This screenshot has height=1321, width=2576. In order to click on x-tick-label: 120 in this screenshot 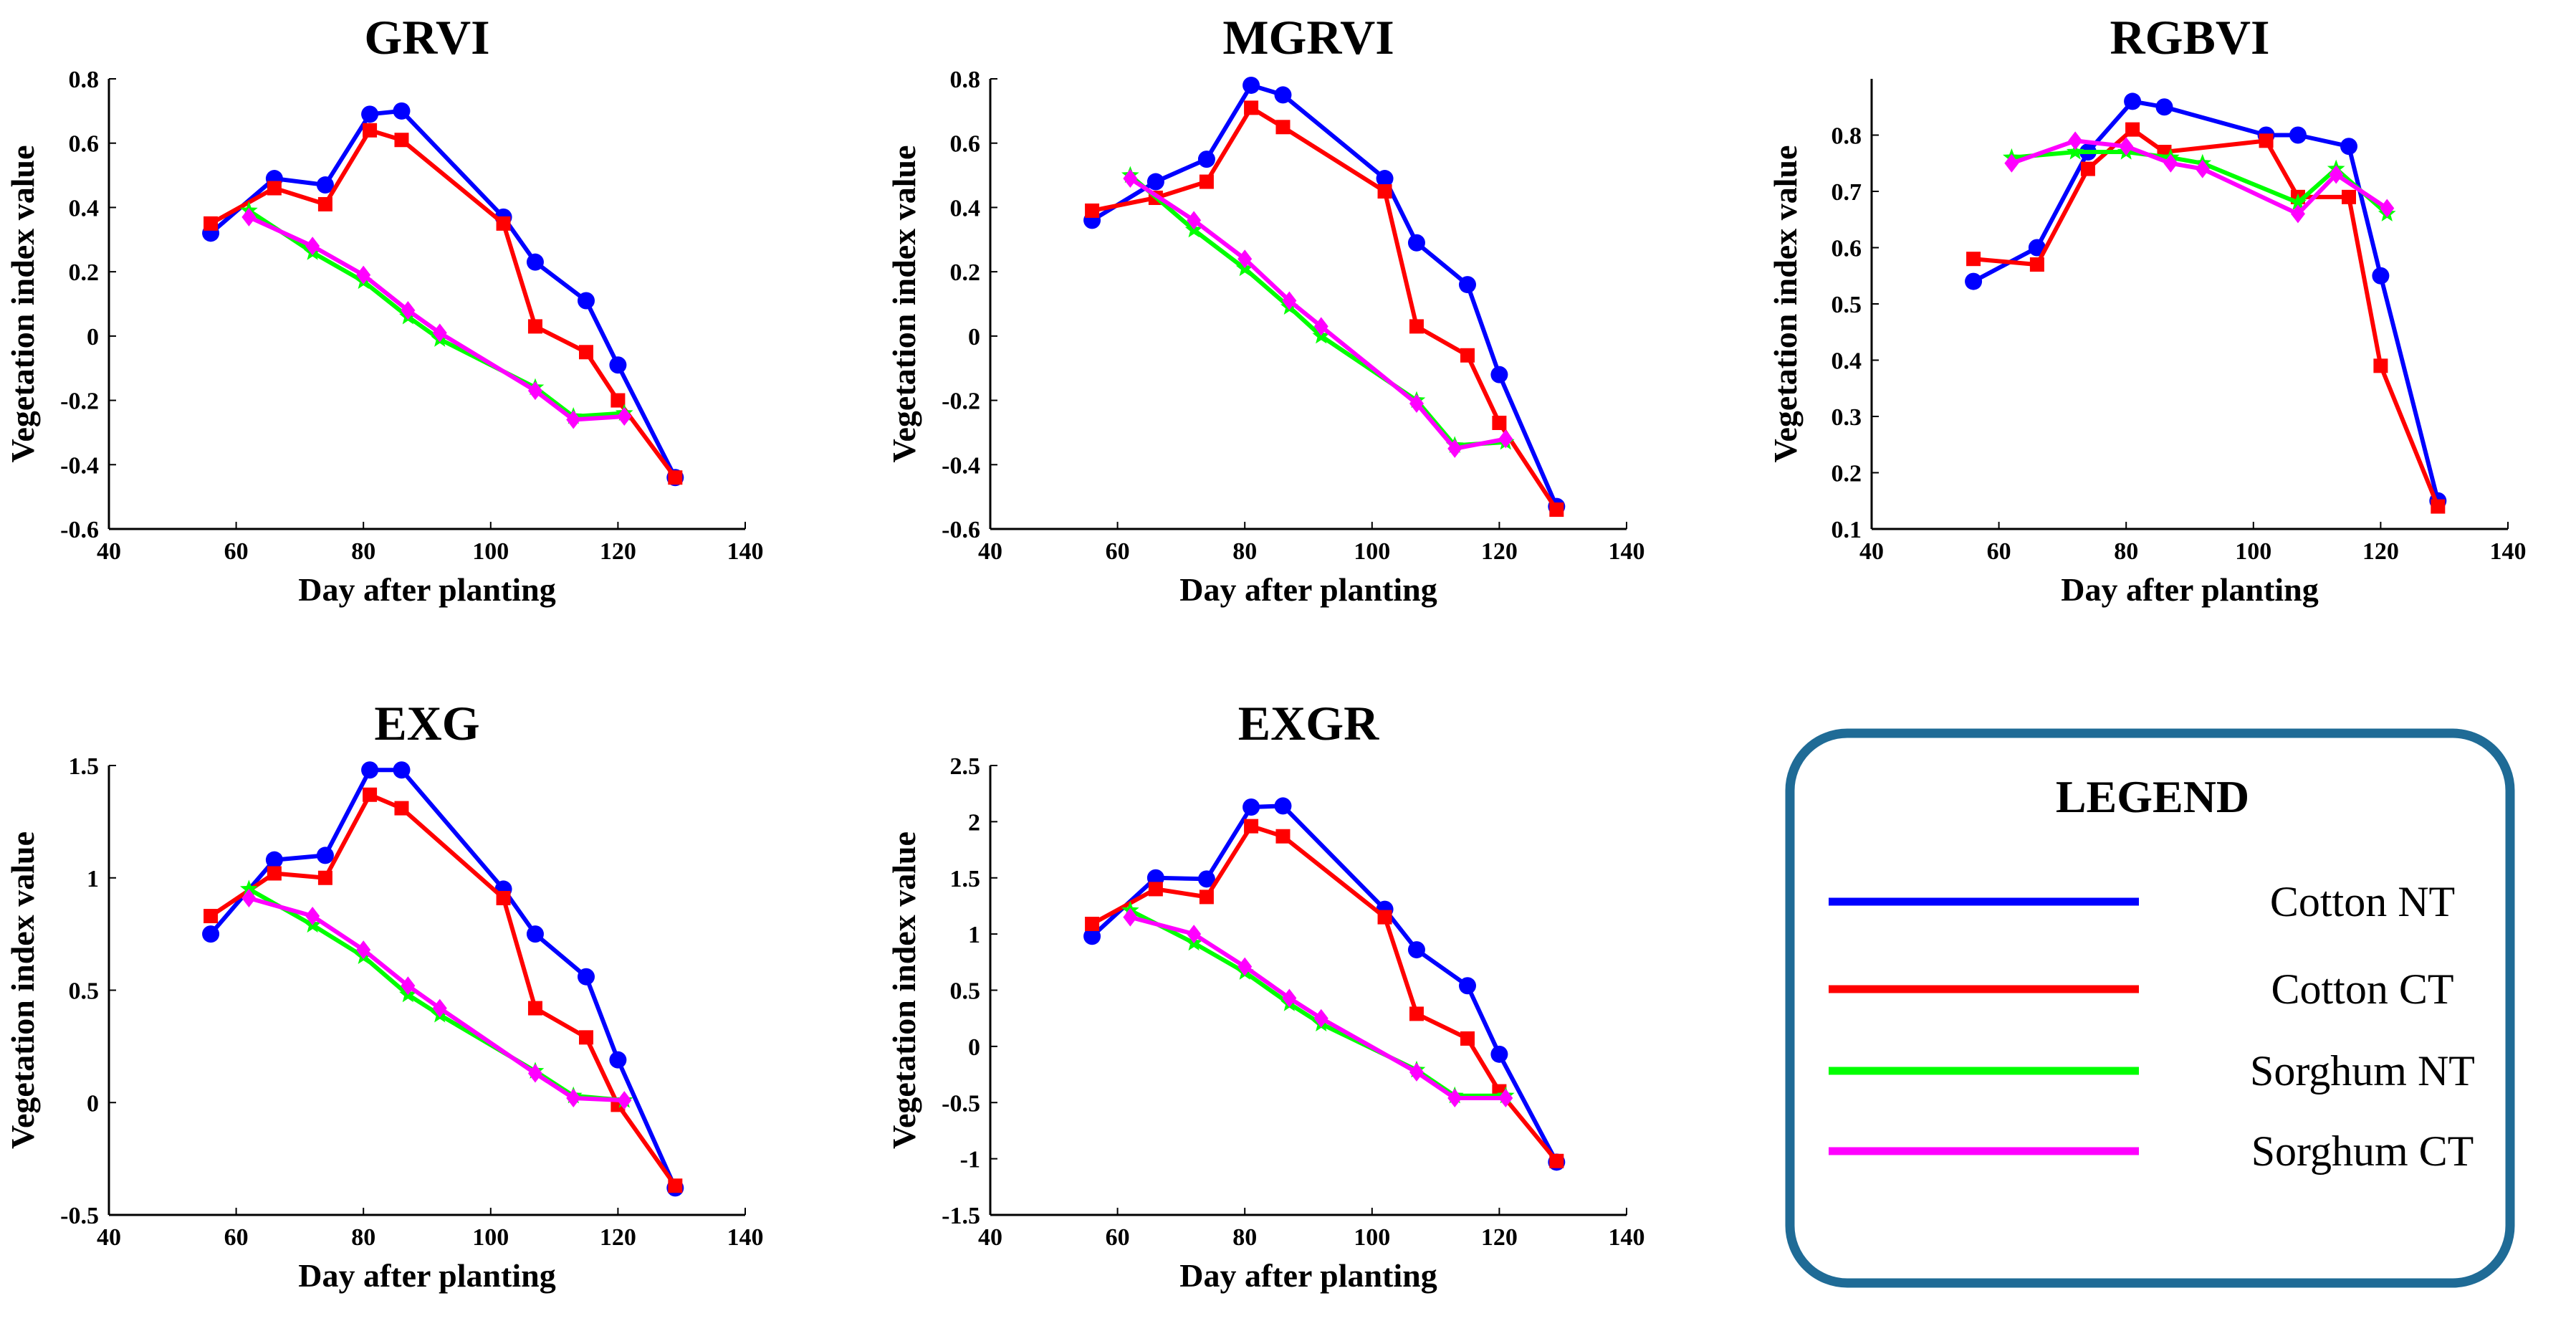, I will do `click(1499, 1237)`.